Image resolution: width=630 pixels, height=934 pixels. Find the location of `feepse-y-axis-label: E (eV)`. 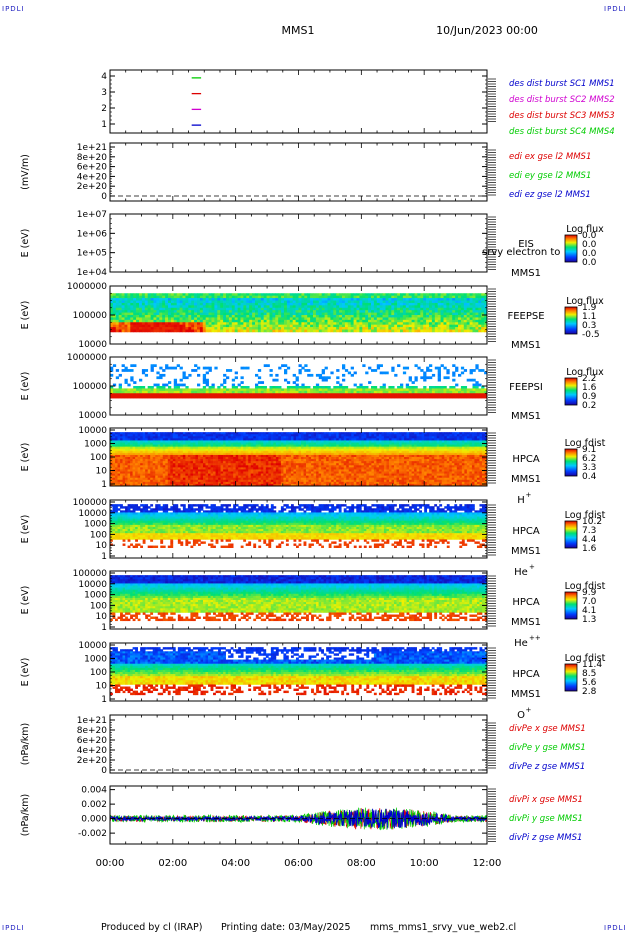

feepse-y-axis-label: E (eV) is located at coordinates (25, 315).